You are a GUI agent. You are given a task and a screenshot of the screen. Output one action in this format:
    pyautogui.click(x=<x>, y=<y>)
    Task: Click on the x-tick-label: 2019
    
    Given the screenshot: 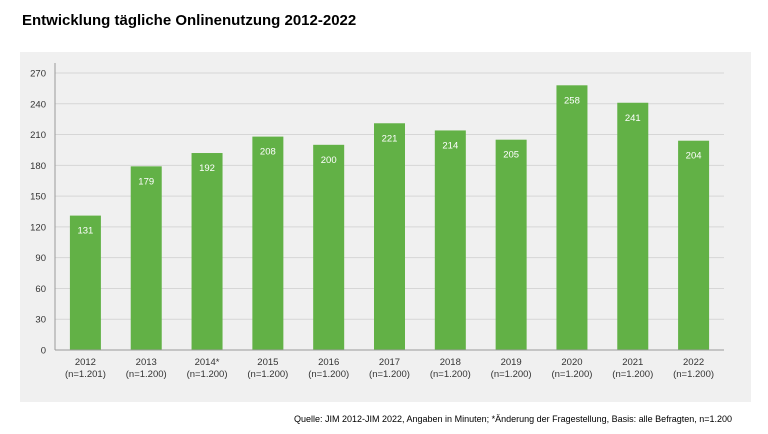 What is the action you would take?
    pyautogui.click(x=511, y=362)
    